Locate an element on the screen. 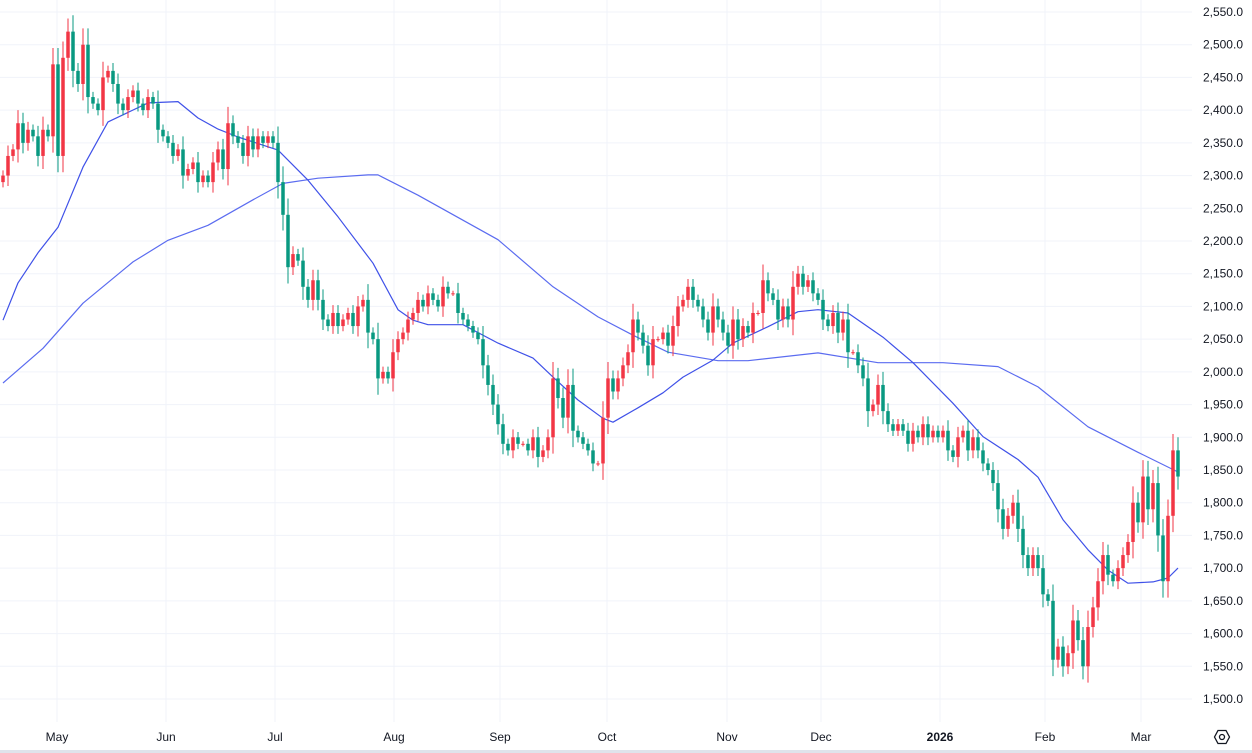 The height and width of the screenshot is (753, 1252). time-axis: May Jun Jul Aug Sep Oct Nov Dec 2026 Feb Mar is located at coordinates (599, 737).